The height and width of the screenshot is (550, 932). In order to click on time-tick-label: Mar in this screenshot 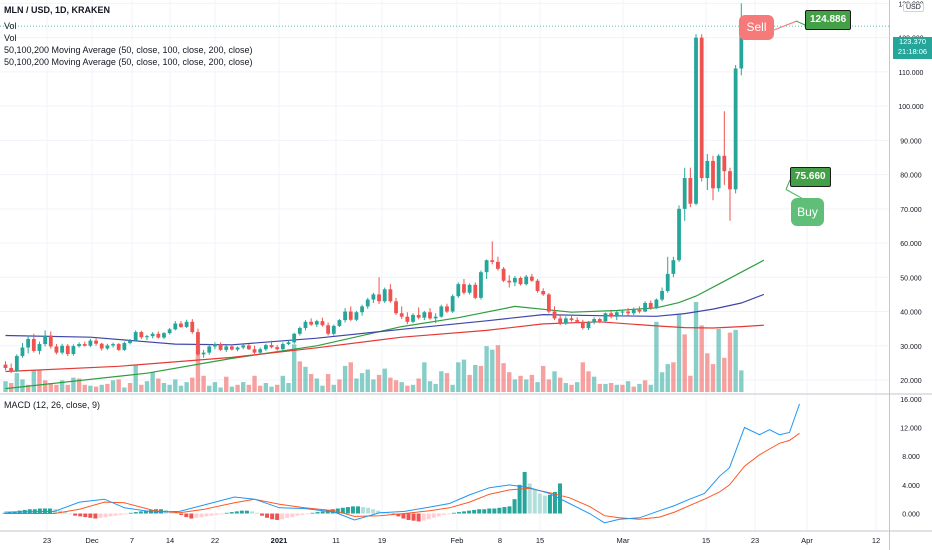, I will do `click(623, 540)`.